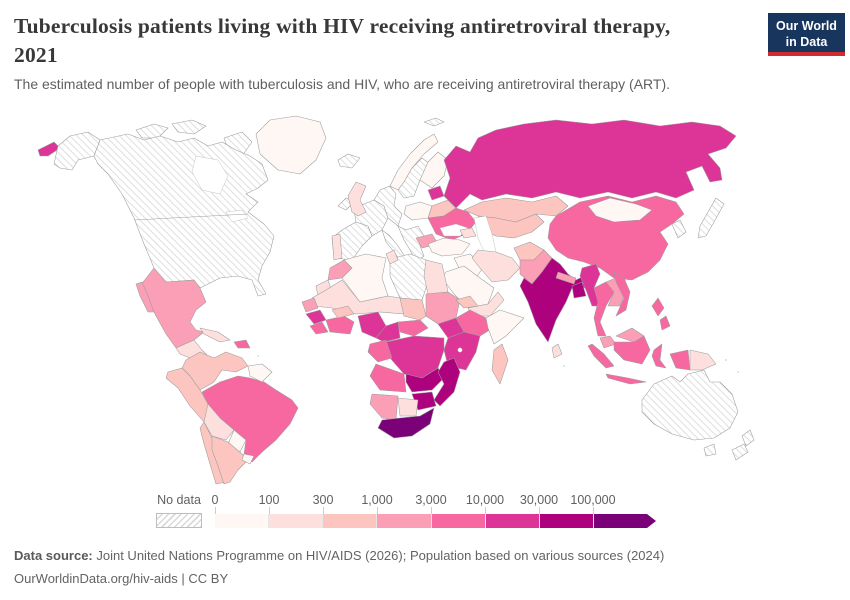 The width and height of the screenshot is (850, 600). What do you see at coordinates (248, 459) in the screenshot?
I see `region-uruguay` at bounding box center [248, 459].